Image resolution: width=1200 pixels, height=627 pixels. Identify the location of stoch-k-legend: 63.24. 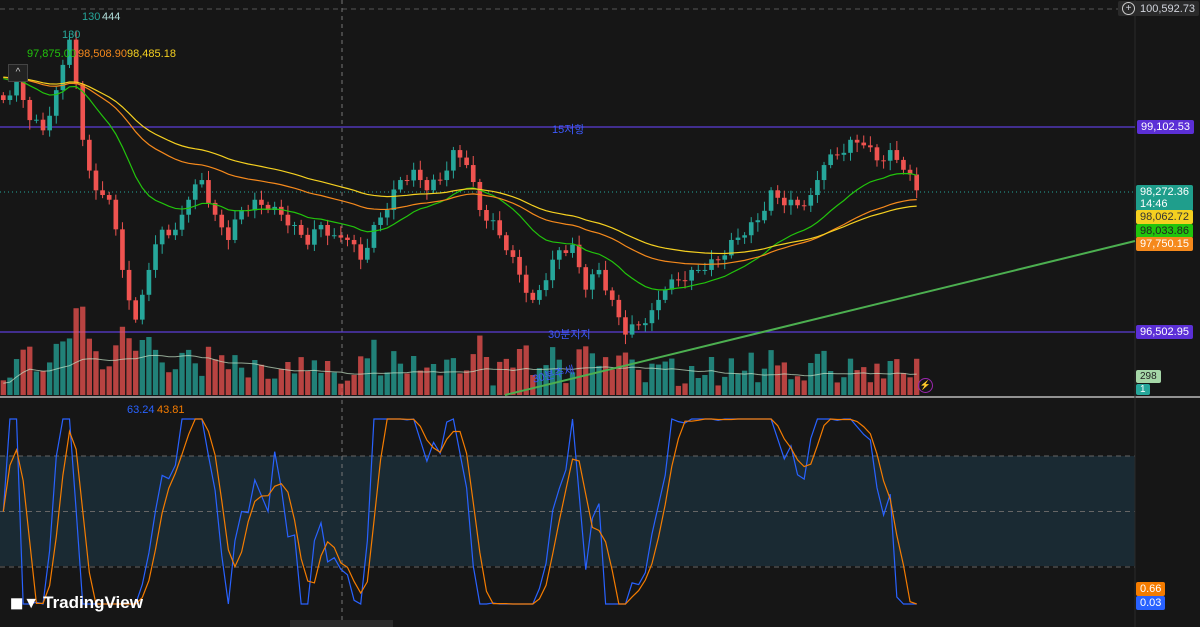
(141, 410).